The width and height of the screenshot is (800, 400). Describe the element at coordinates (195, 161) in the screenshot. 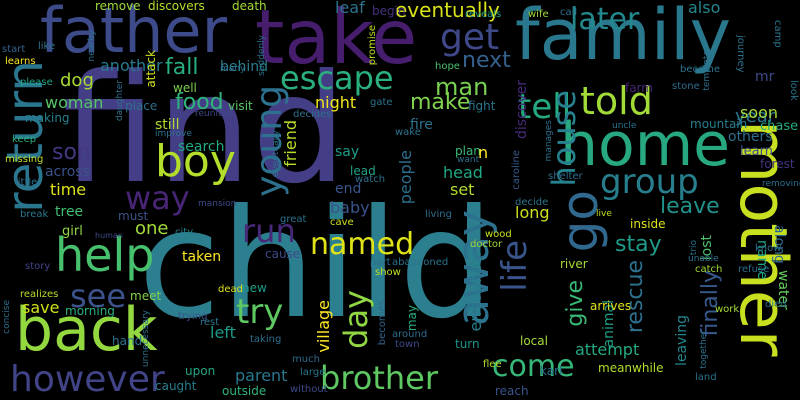

I see `word-boy: boy` at that location.